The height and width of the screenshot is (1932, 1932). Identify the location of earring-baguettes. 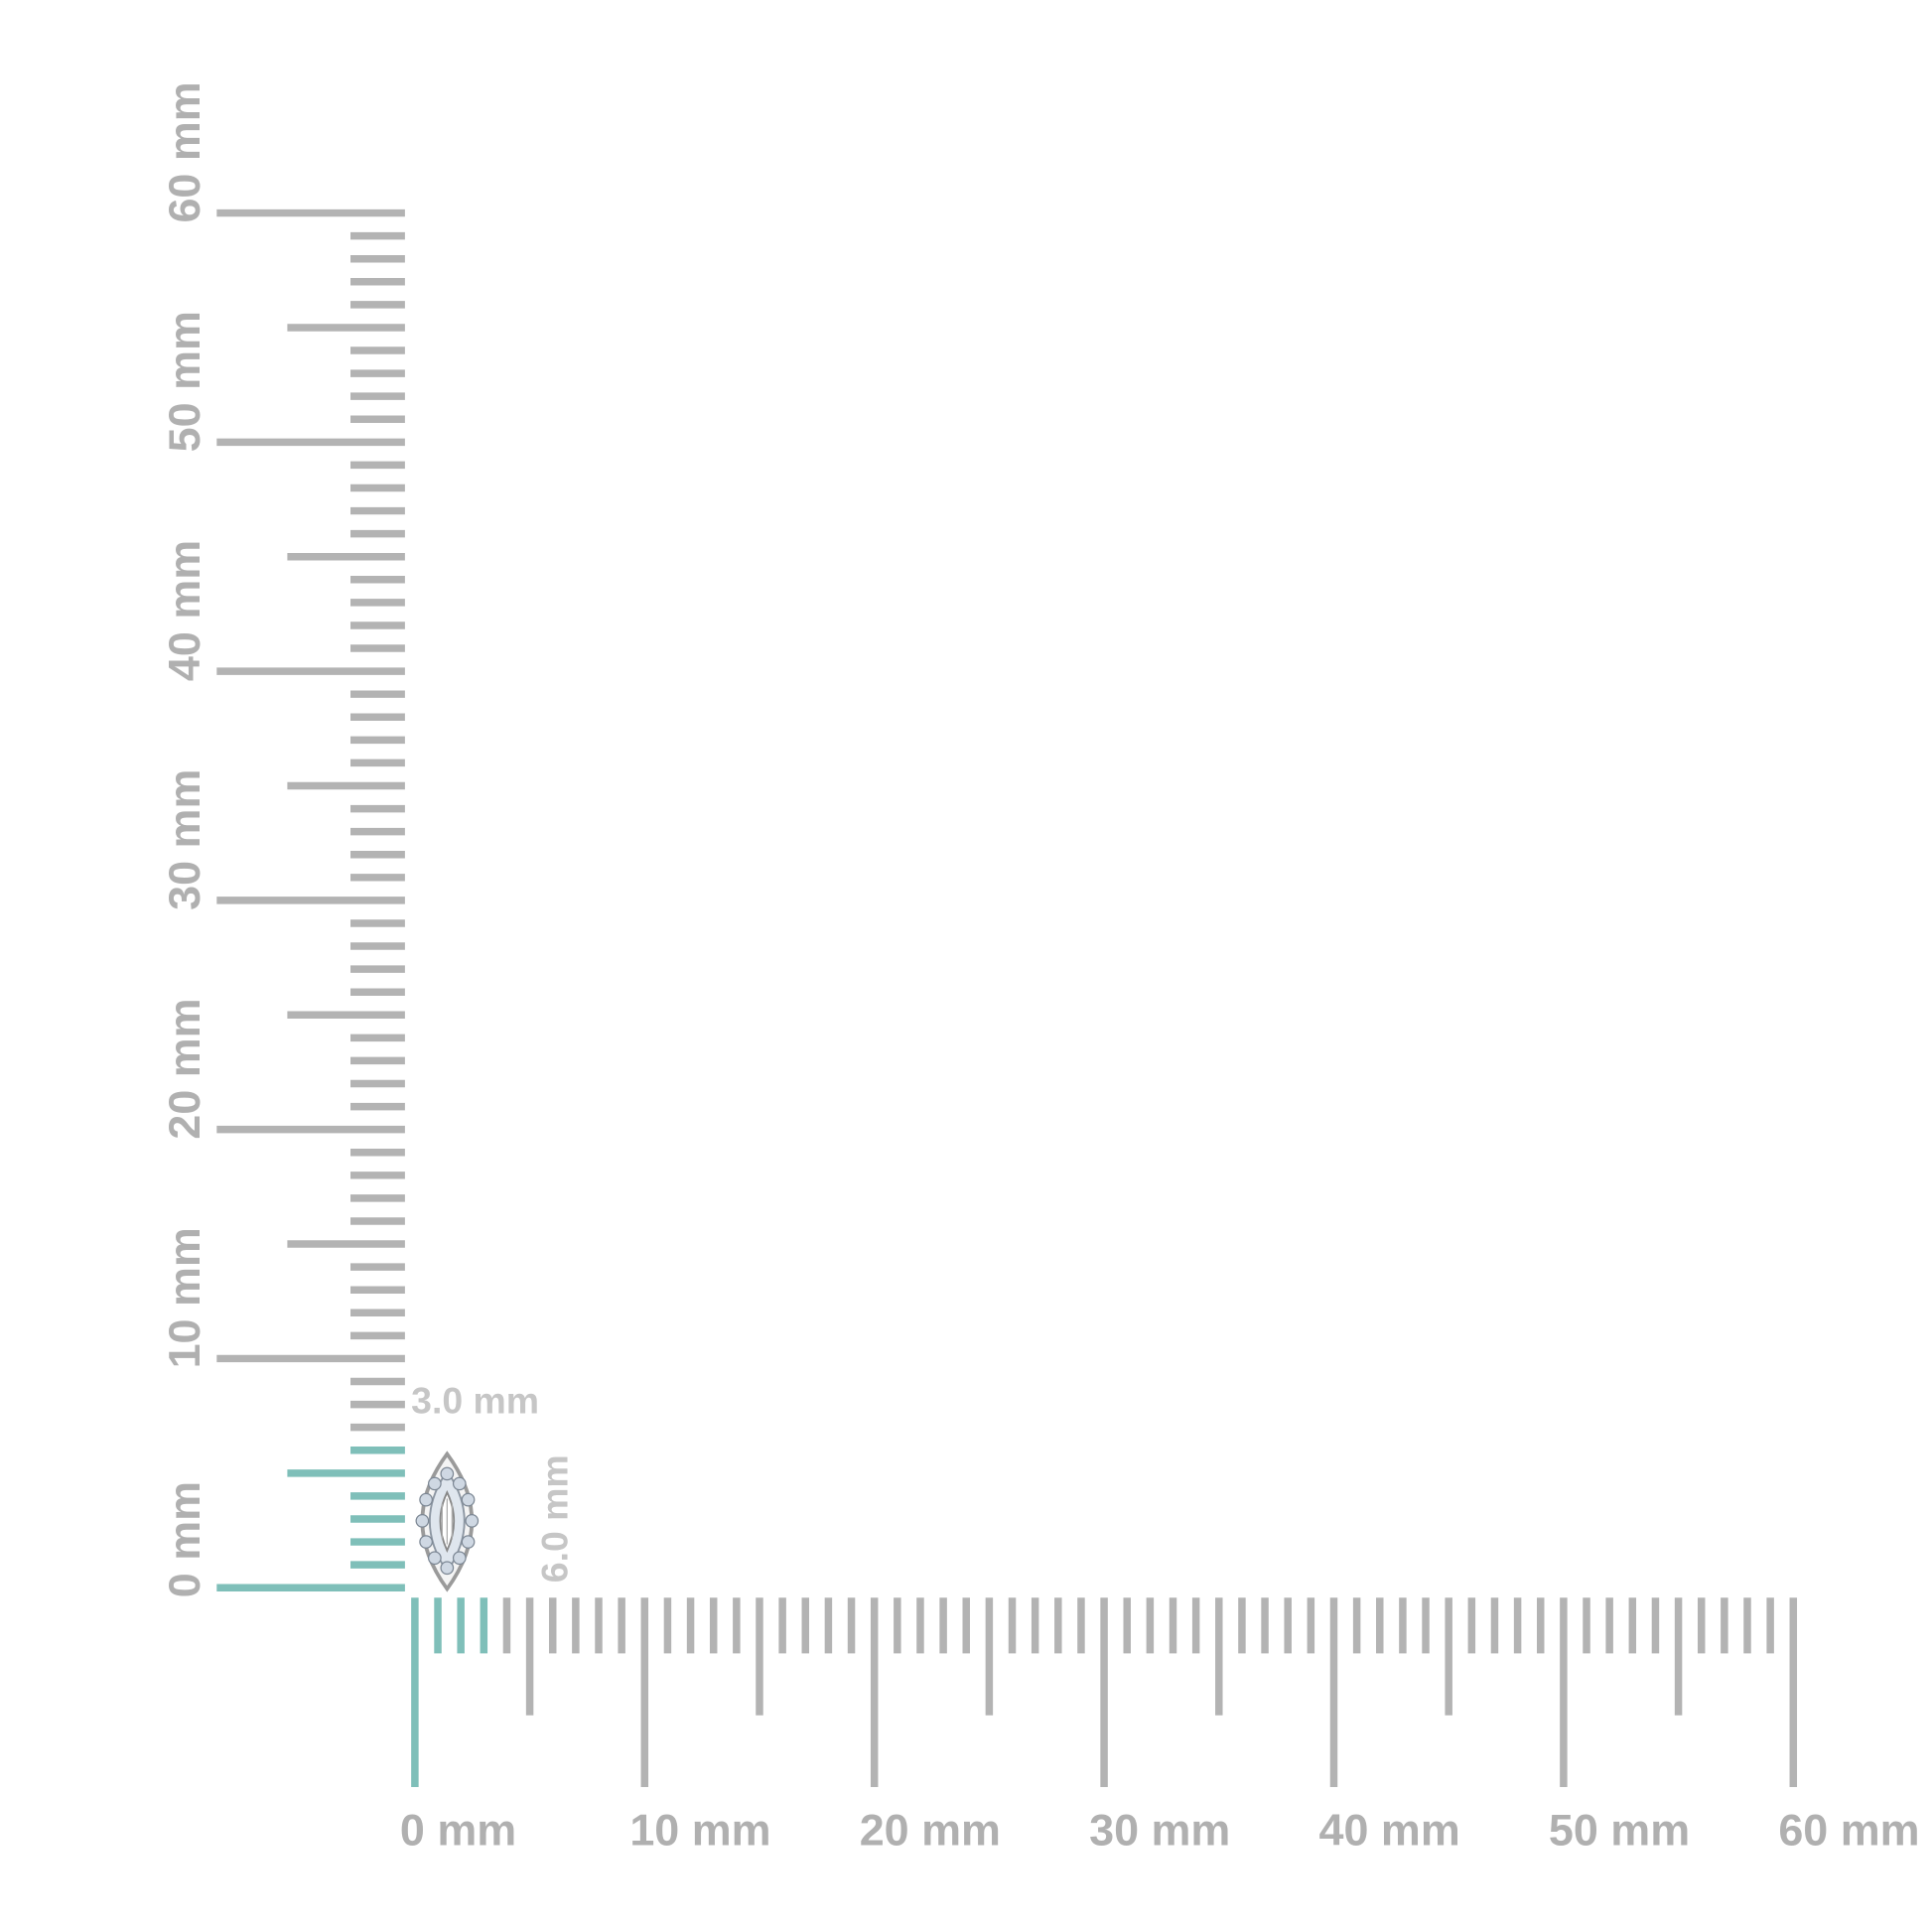
(447, 1522).